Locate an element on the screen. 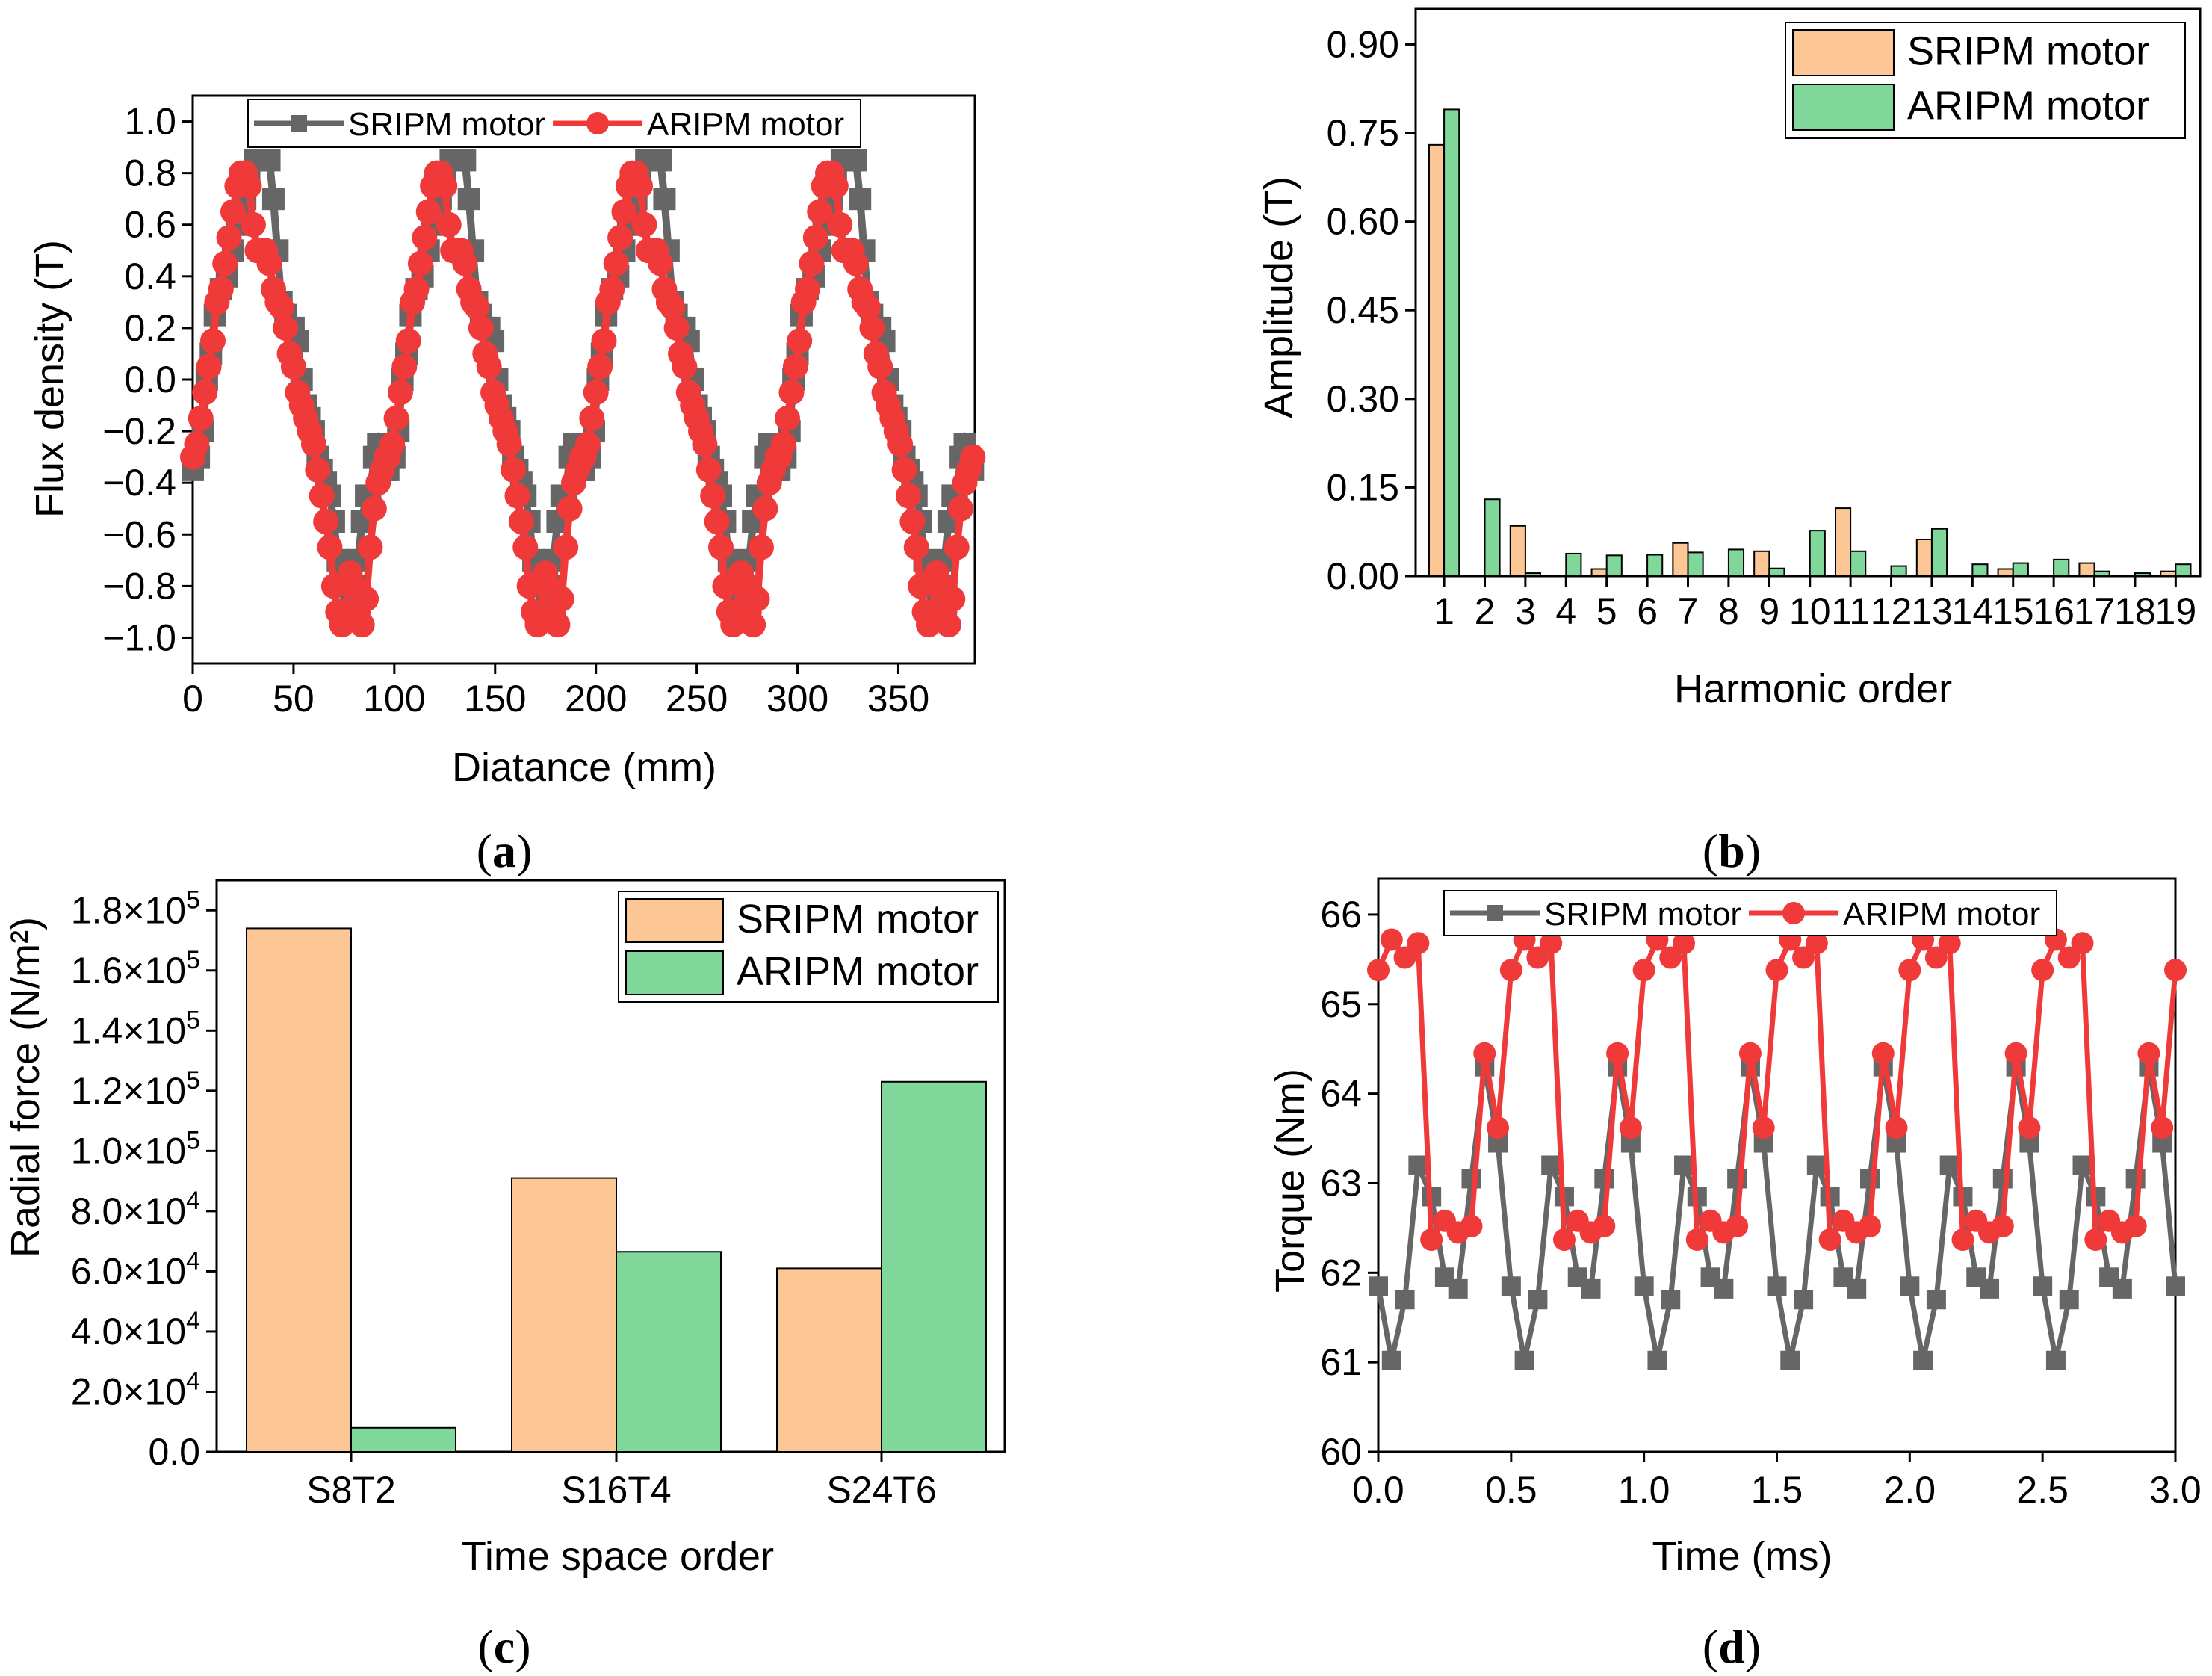 The height and width of the screenshot is (1676, 2212). panel-c-ytick-label: 8.0×10⁴ is located at coordinates (135, 1209).